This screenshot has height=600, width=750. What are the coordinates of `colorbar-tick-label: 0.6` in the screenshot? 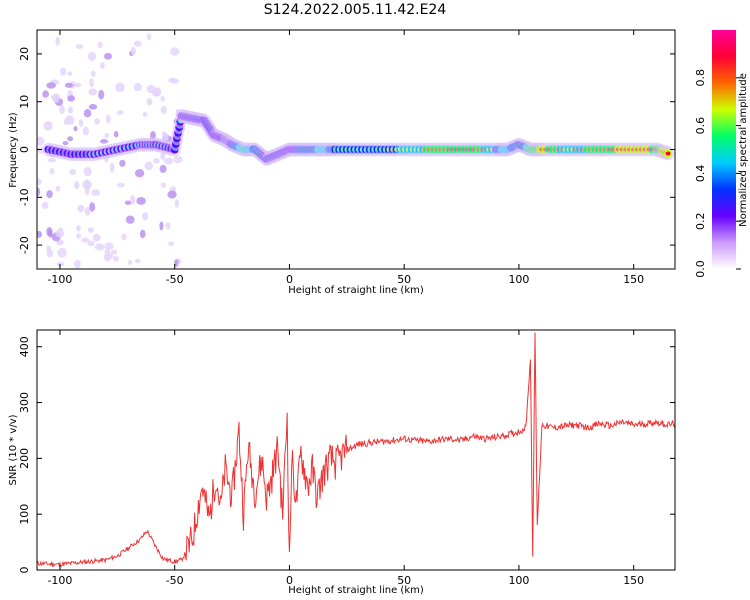 It's located at (700, 126).